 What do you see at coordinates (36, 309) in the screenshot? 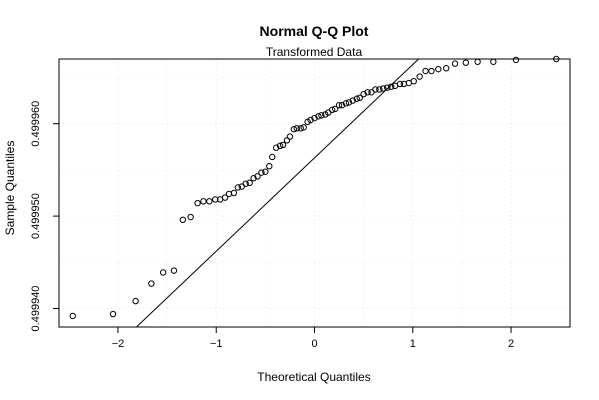
I see `y-tick-label: 0.499940` at bounding box center [36, 309].